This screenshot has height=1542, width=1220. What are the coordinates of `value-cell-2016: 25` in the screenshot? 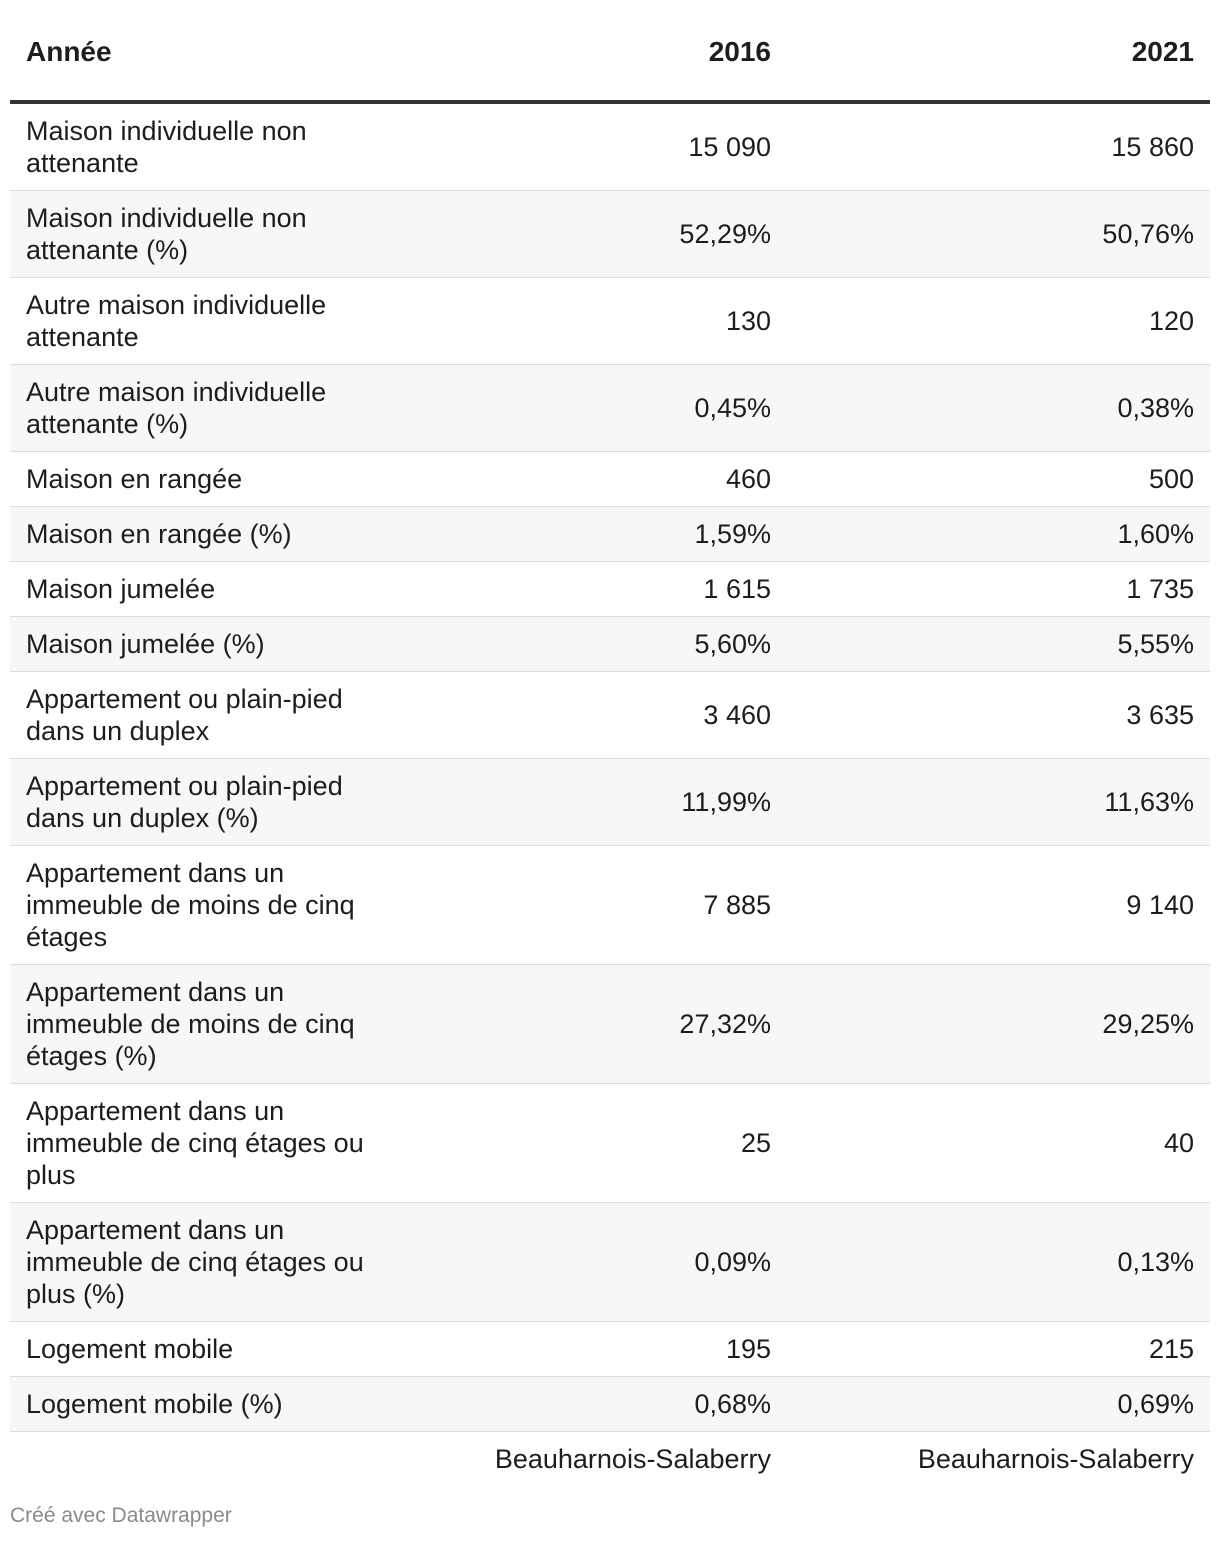 It's located at (586, 1143).